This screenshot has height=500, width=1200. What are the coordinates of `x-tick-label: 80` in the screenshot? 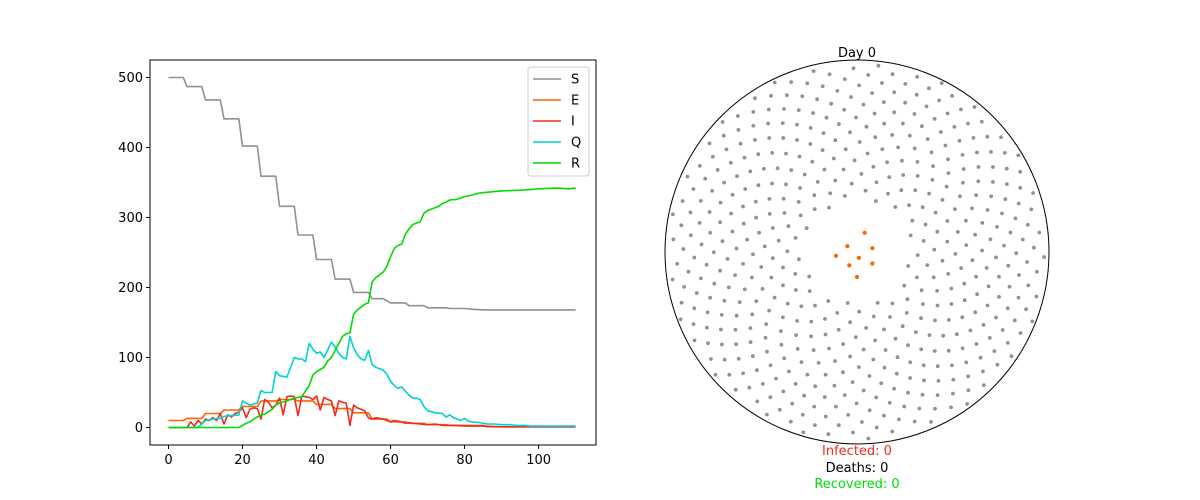 It's located at (464, 460).